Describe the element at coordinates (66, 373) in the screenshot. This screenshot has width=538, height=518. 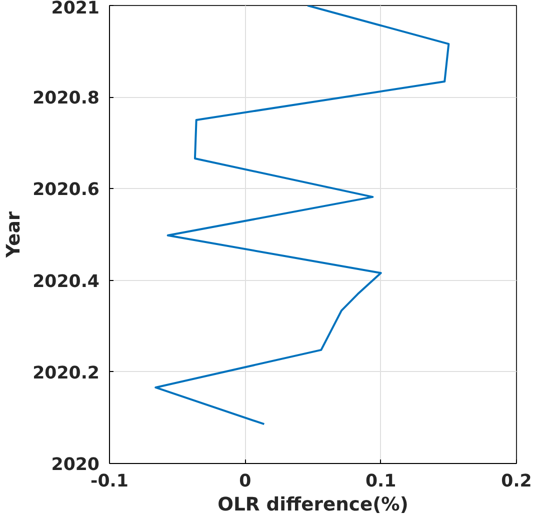
I see `y-tick-label: 2020.2` at that location.